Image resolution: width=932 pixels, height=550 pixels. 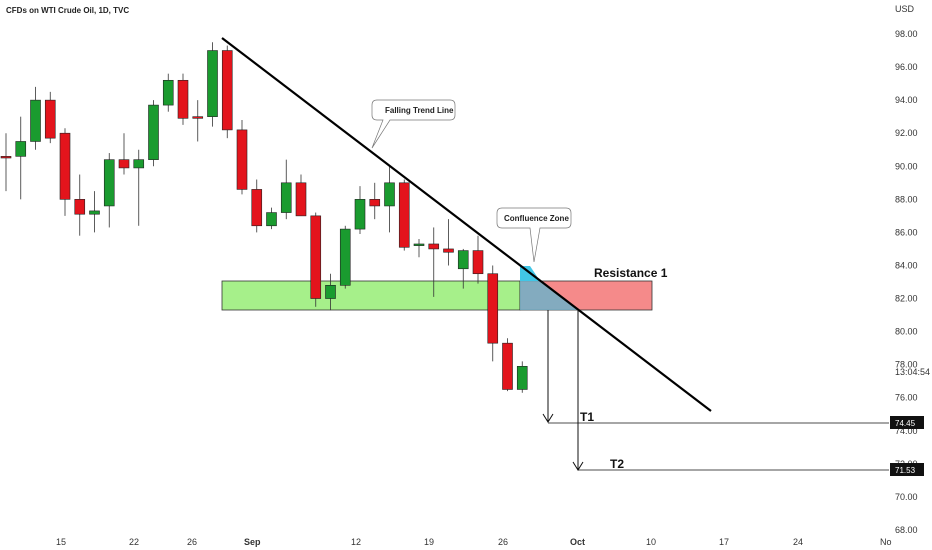 What do you see at coordinates (906, 100) in the screenshot?
I see `y-tick-label: 94.00` at bounding box center [906, 100].